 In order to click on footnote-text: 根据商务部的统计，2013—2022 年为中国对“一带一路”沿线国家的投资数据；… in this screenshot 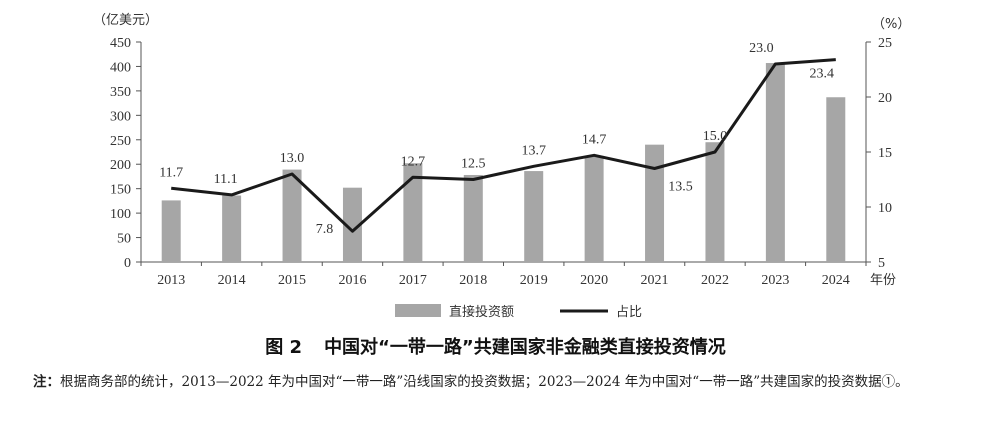, I will do `click(484, 382)`.